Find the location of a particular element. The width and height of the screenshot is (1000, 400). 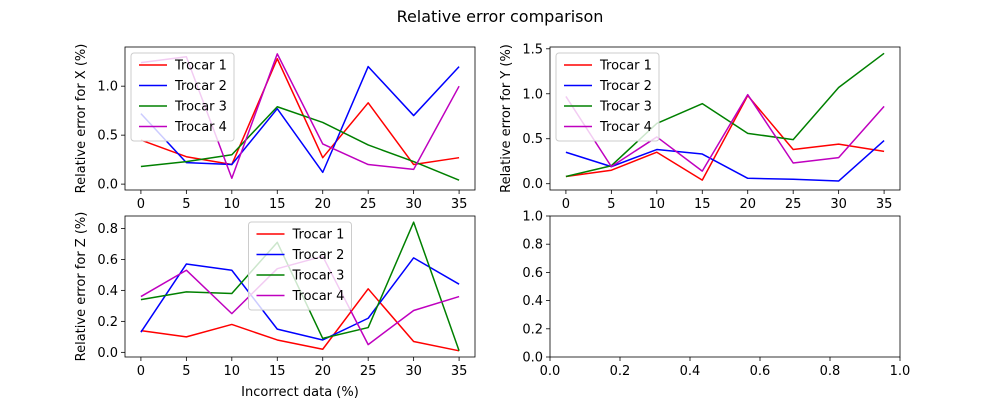

y-tick-label-z: 0.8 is located at coordinates (107, 229).